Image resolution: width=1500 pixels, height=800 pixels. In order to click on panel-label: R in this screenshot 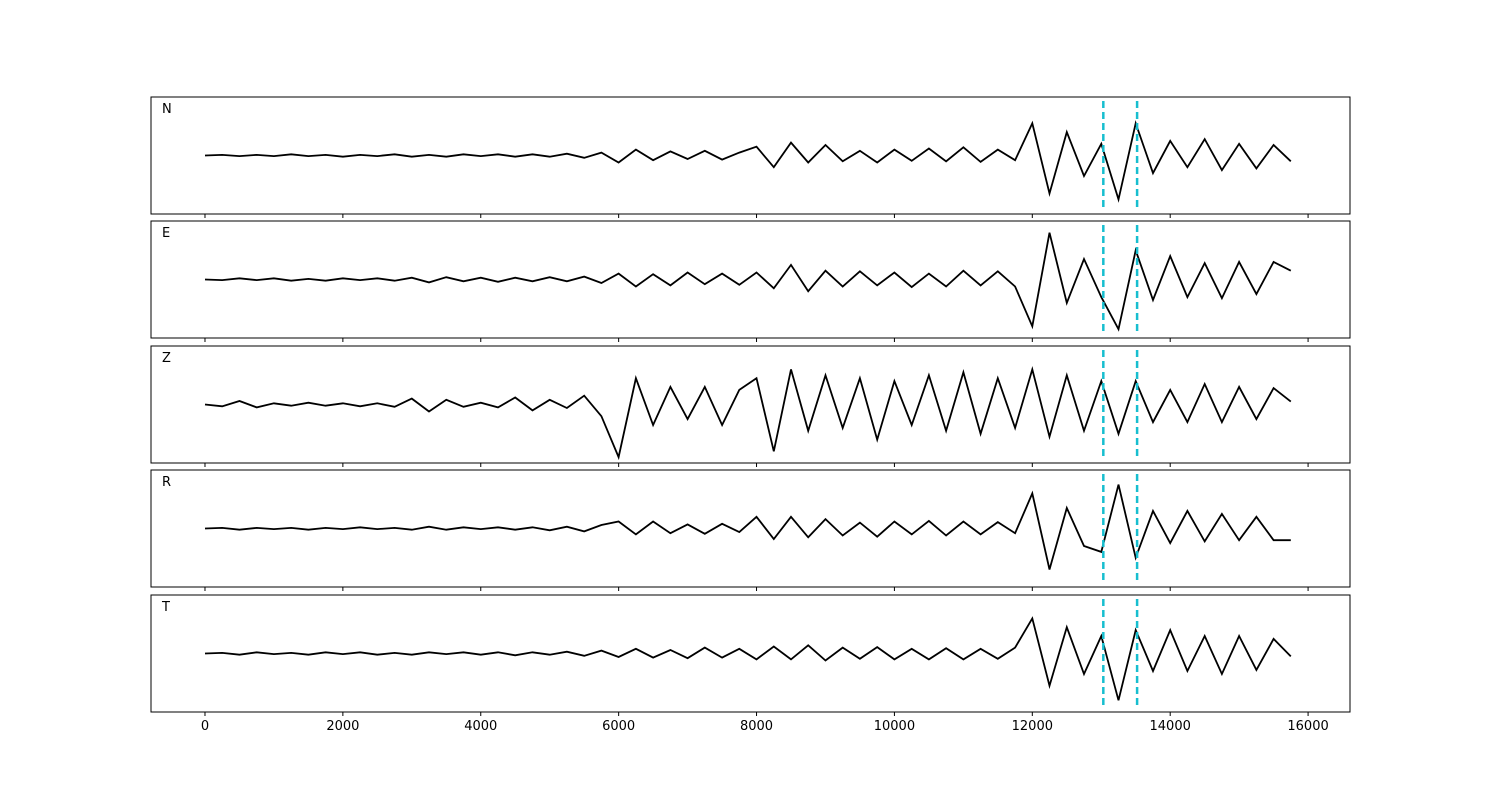, I will do `click(166, 482)`.